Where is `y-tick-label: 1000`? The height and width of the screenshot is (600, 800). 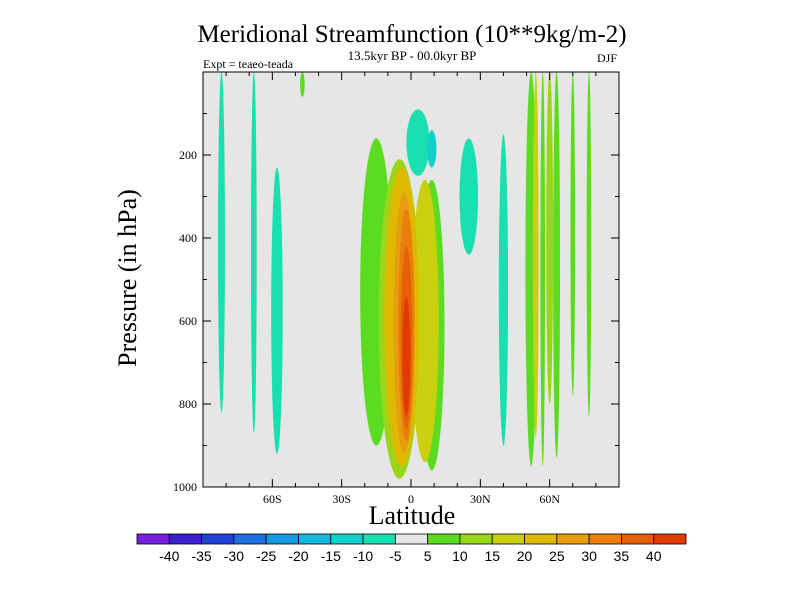
y-tick-label: 1000 is located at coordinates (185, 487).